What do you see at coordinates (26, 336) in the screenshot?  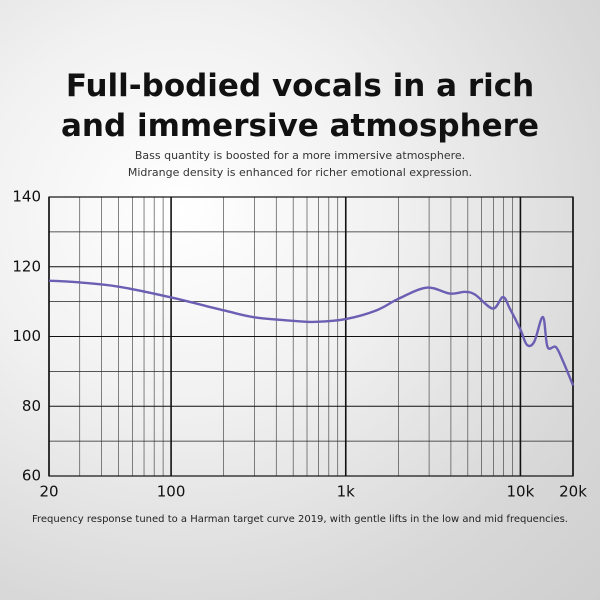 I see `y-tick-label: 100` at bounding box center [26, 336].